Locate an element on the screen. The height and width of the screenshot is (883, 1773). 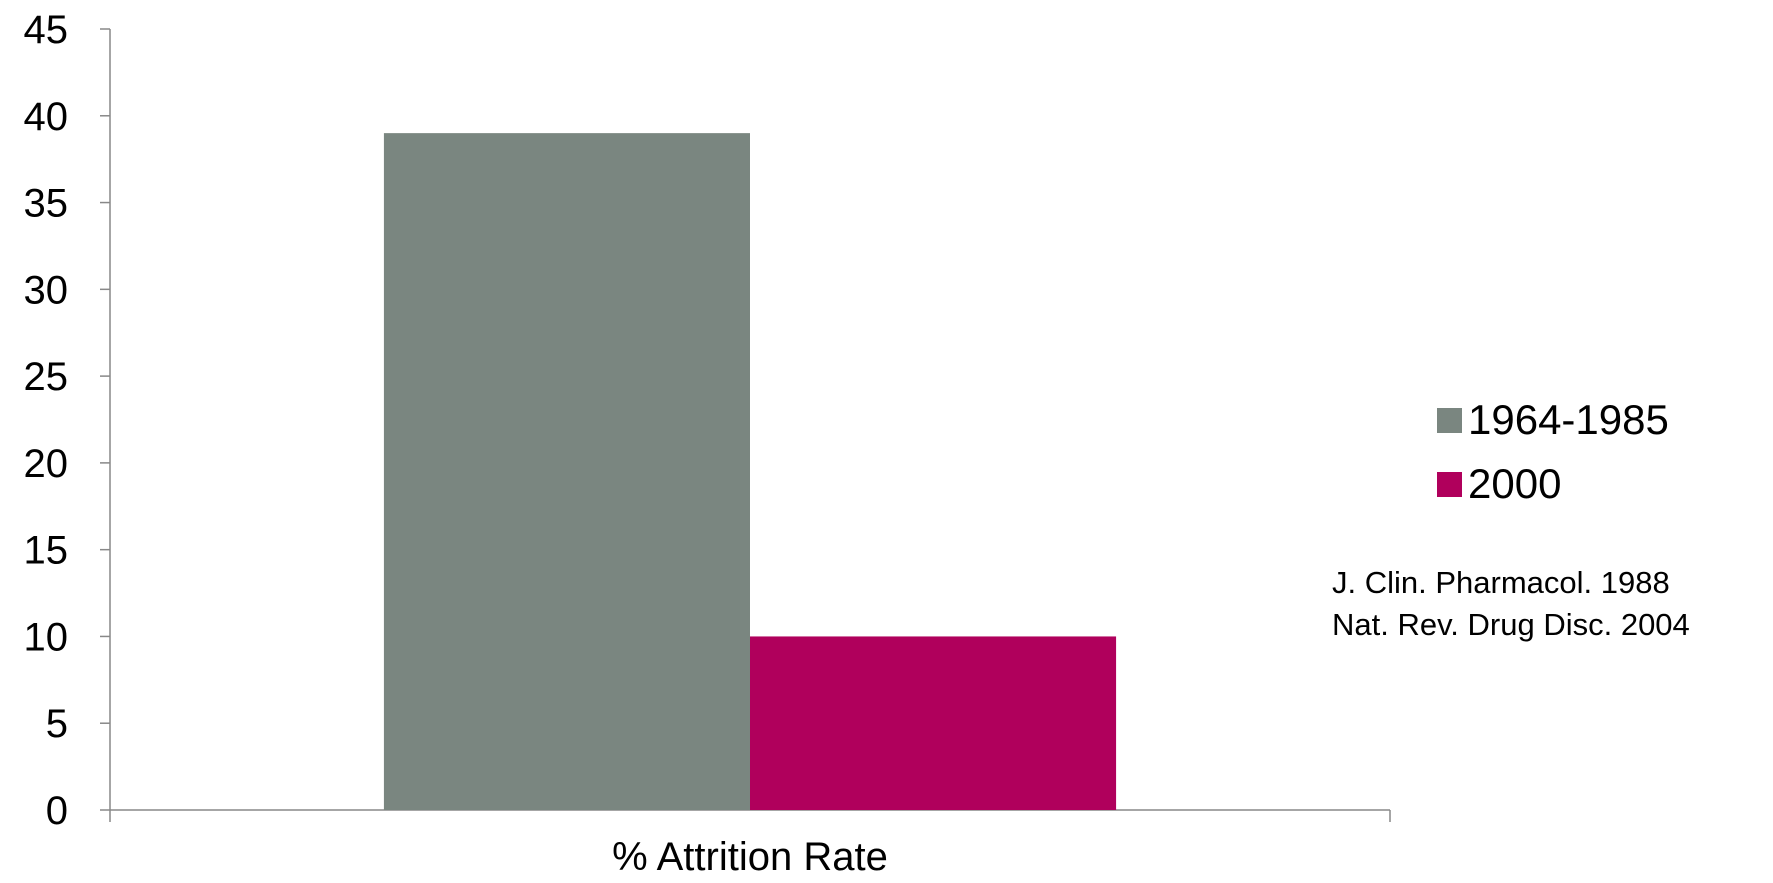
citation-1: J. Clin. Pharmacol. 1988 is located at coordinates (1501, 582).